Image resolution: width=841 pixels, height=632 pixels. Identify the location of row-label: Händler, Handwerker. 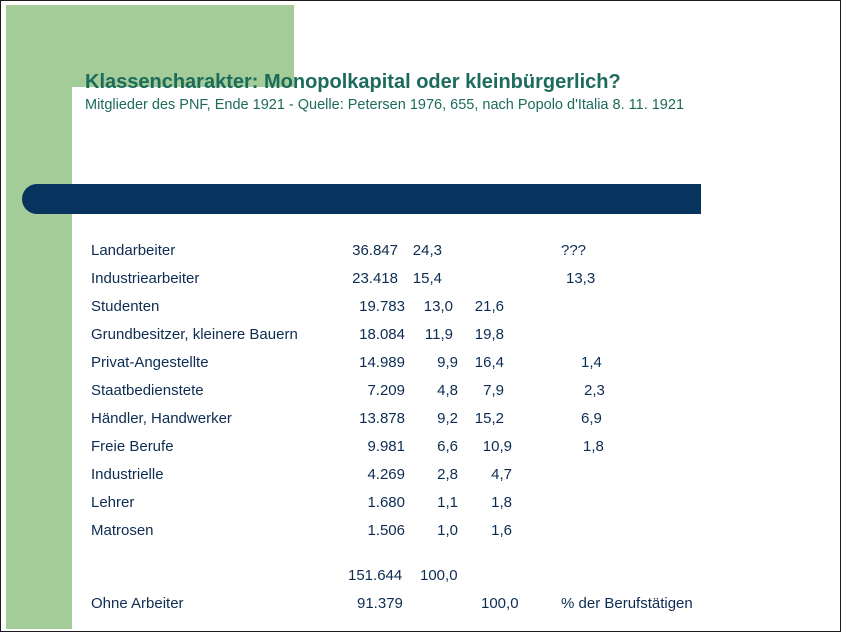
(161, 418).